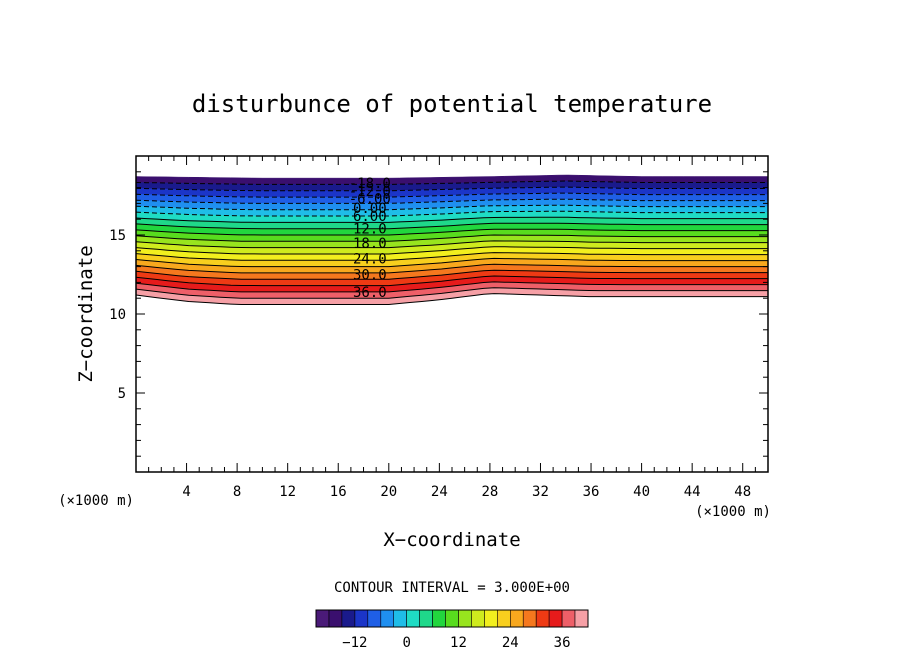 This screenshot has height=654, width=904. I want to click on colorbar-tick-label: 0, so click(406, 643).